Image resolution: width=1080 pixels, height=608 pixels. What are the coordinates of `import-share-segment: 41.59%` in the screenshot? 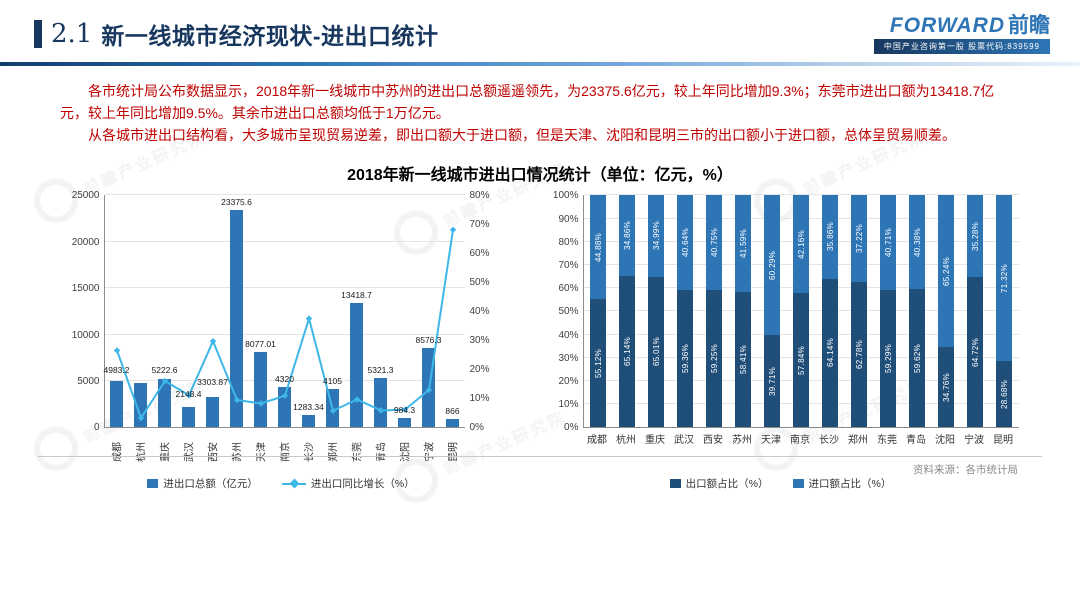 It's located at (743, 243).